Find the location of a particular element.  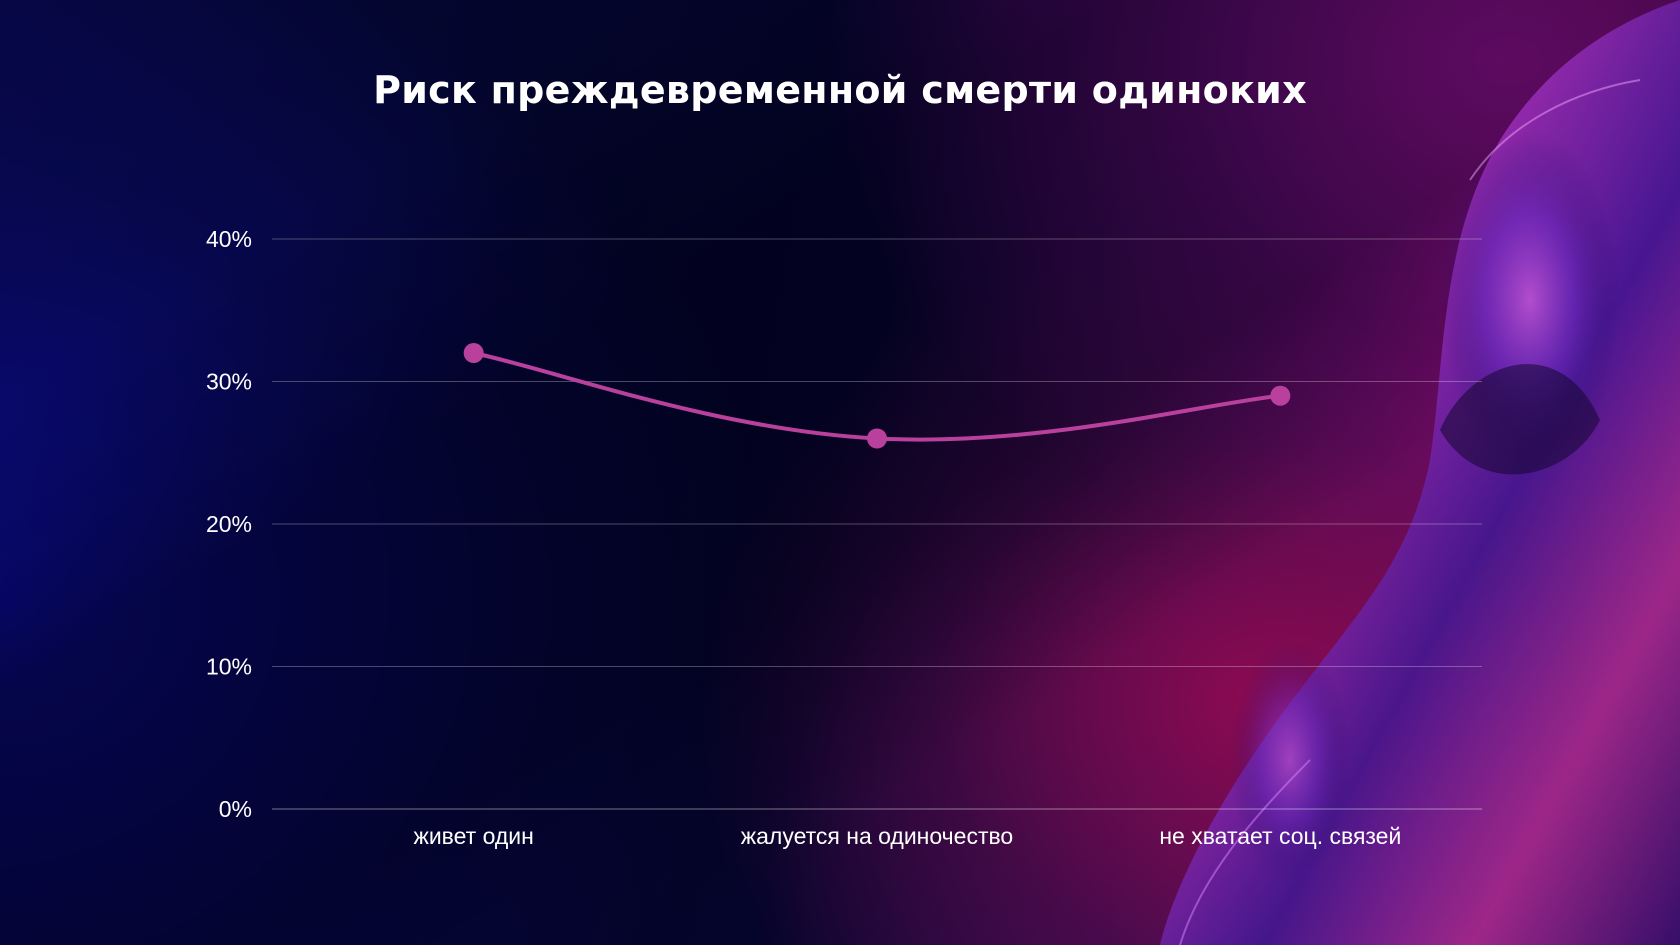

y-tick-label: 10% is located at coordinates (229, 667).